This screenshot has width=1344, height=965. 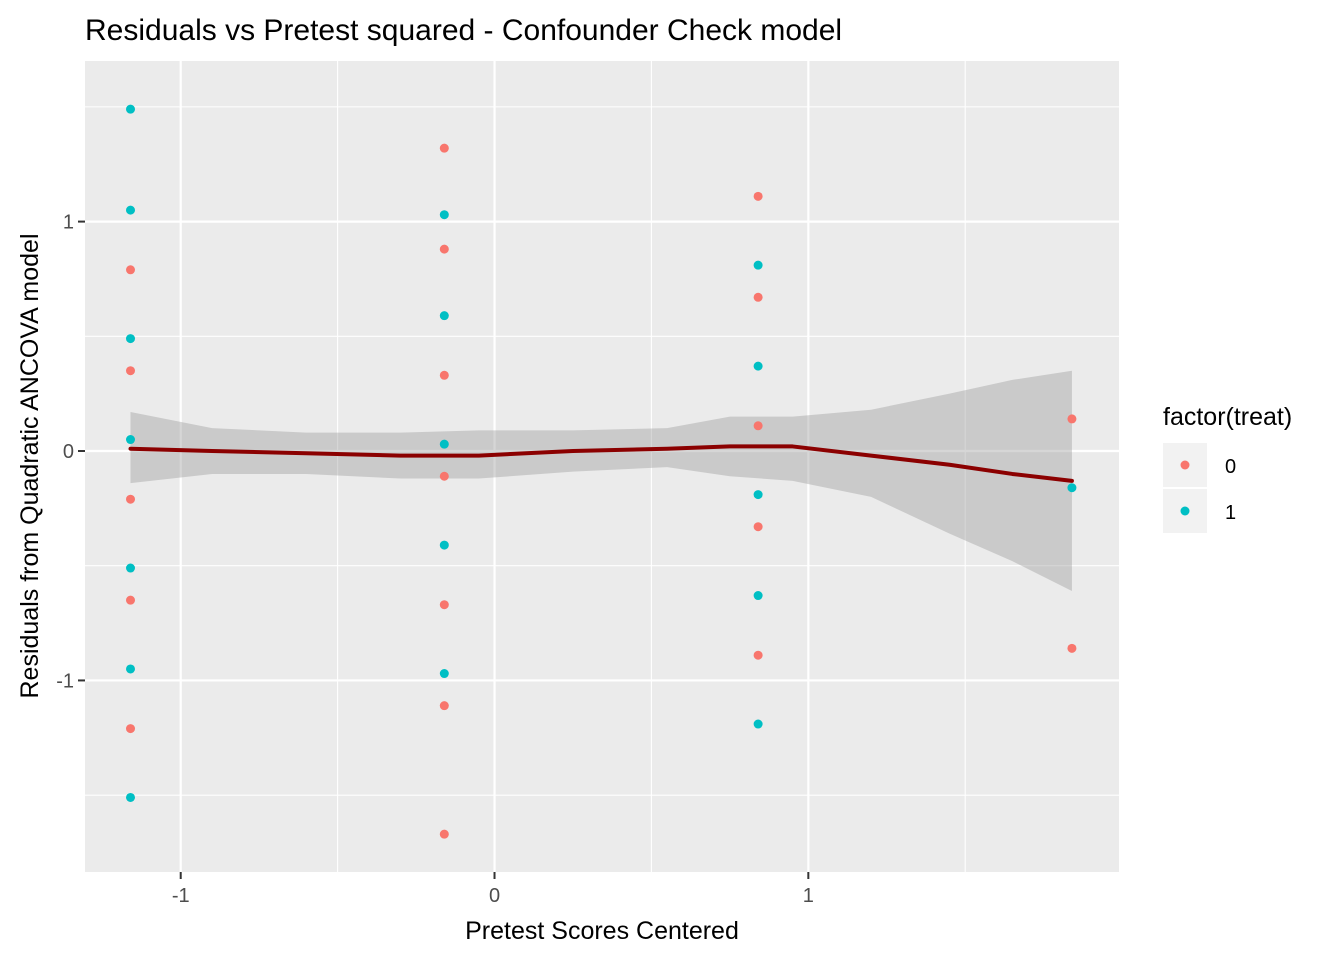 I want to click on legend: factor(treat) 01, so click(x=1227, y=468).